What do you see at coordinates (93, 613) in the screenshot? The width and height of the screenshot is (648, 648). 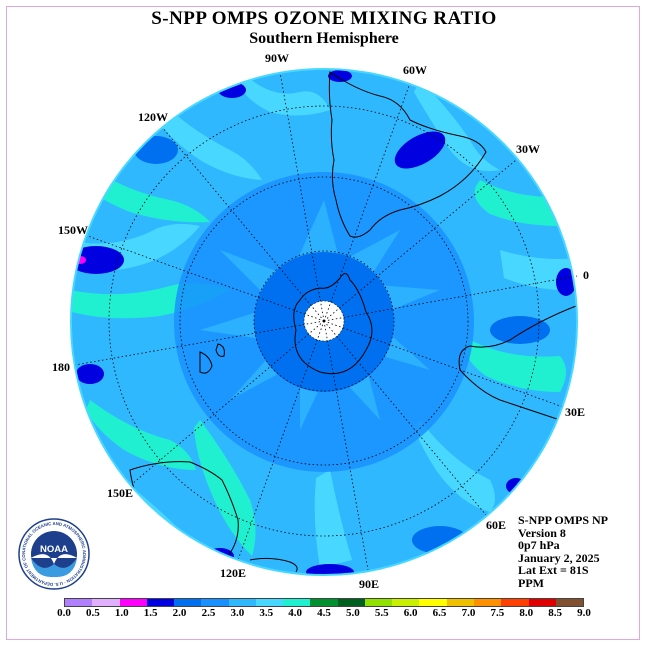 I see `colorbar-tick-label: 0.5` at bounding box center [93, 613].